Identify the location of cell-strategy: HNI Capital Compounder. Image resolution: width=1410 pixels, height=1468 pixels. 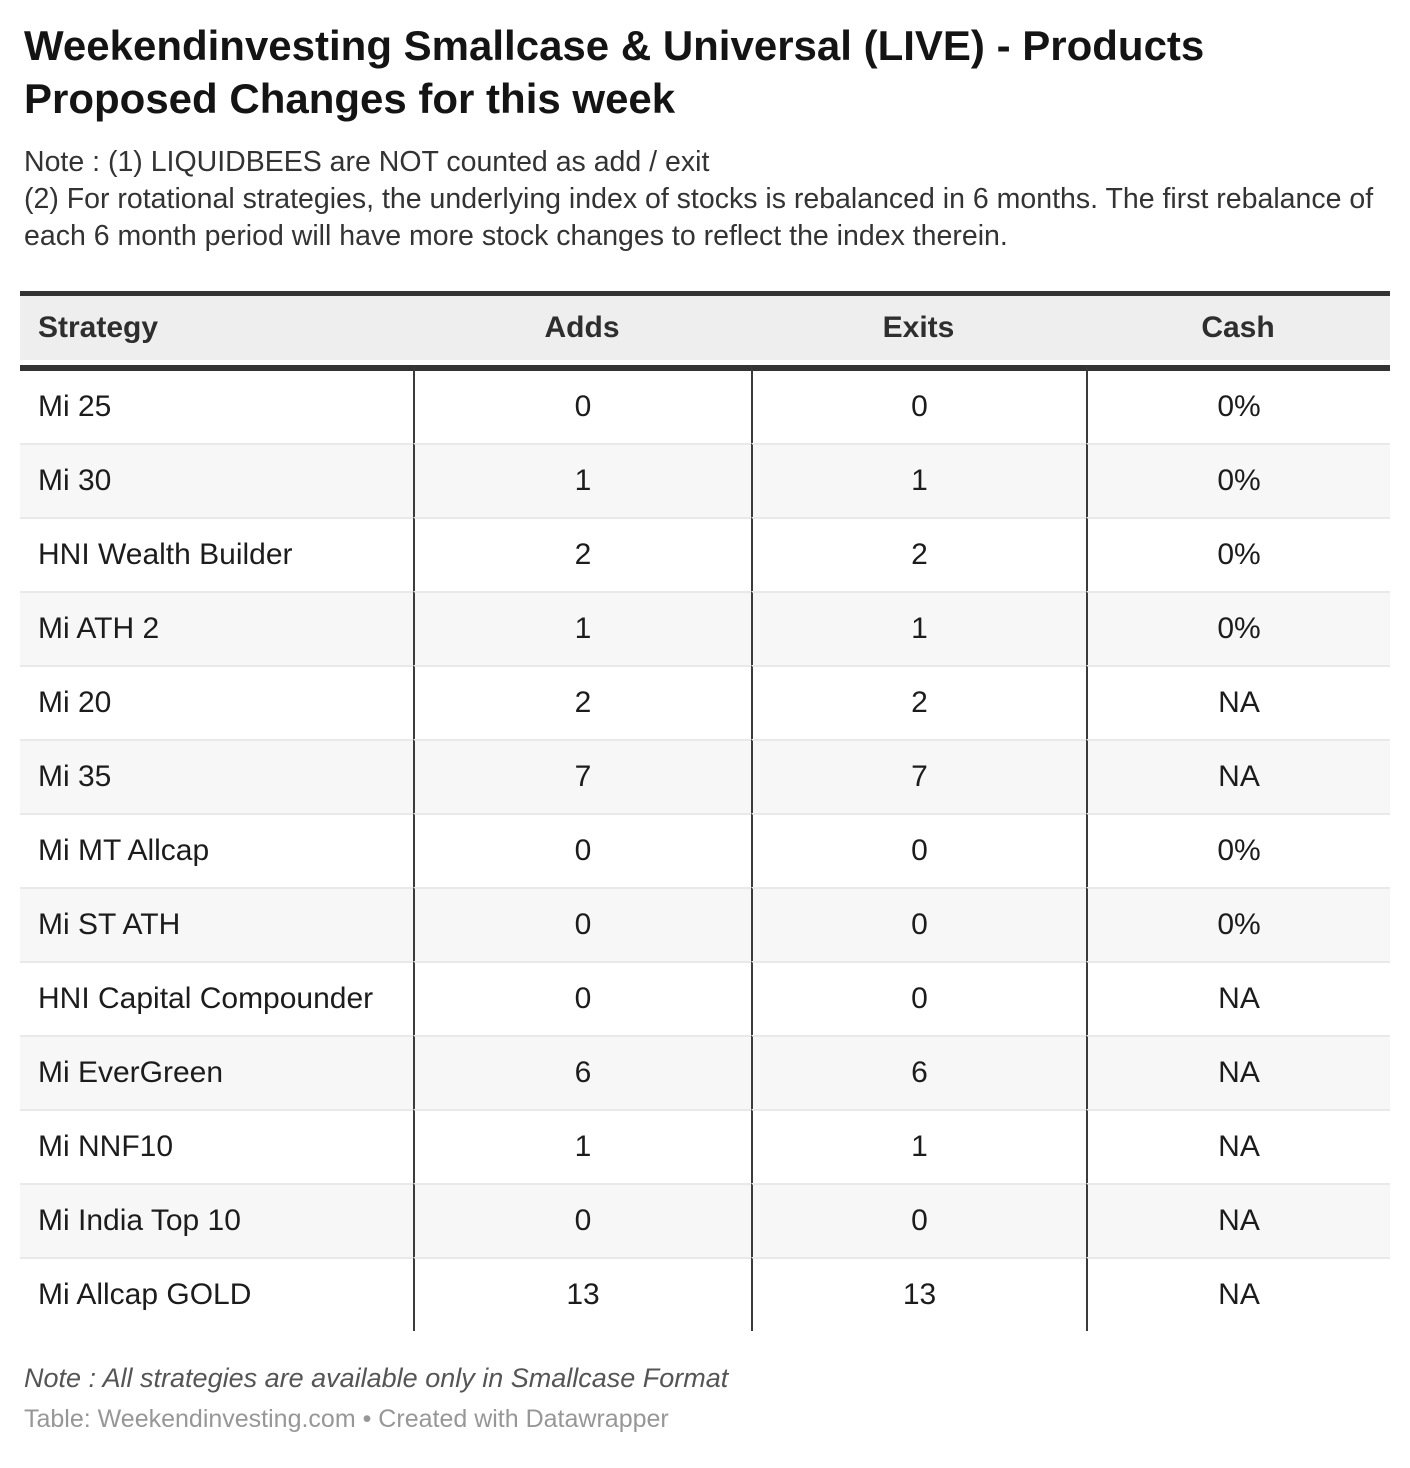
(216, 997).